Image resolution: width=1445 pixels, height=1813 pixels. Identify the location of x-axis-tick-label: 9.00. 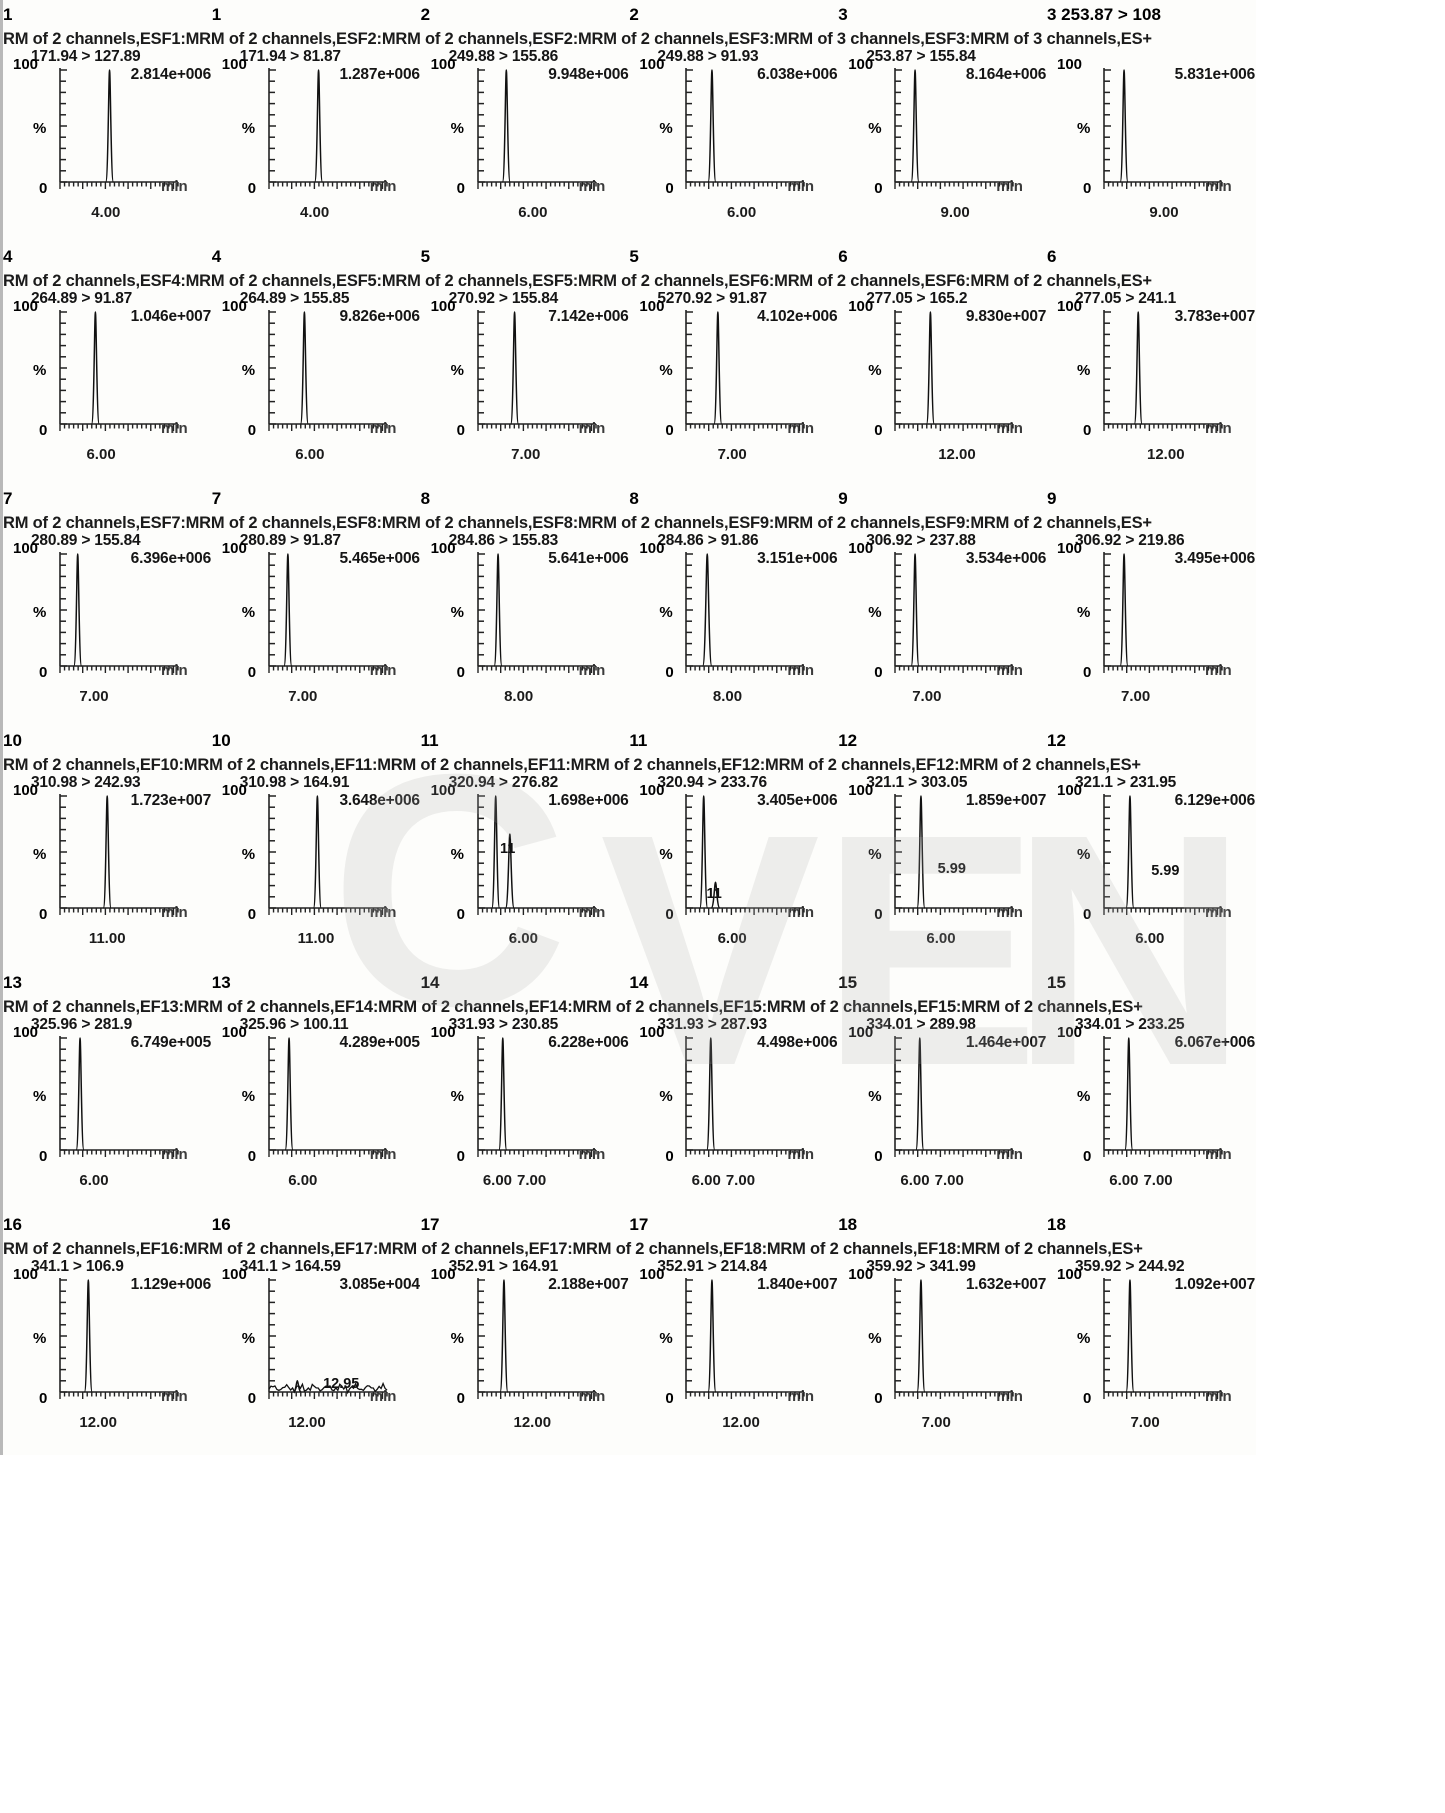
(955, 212).